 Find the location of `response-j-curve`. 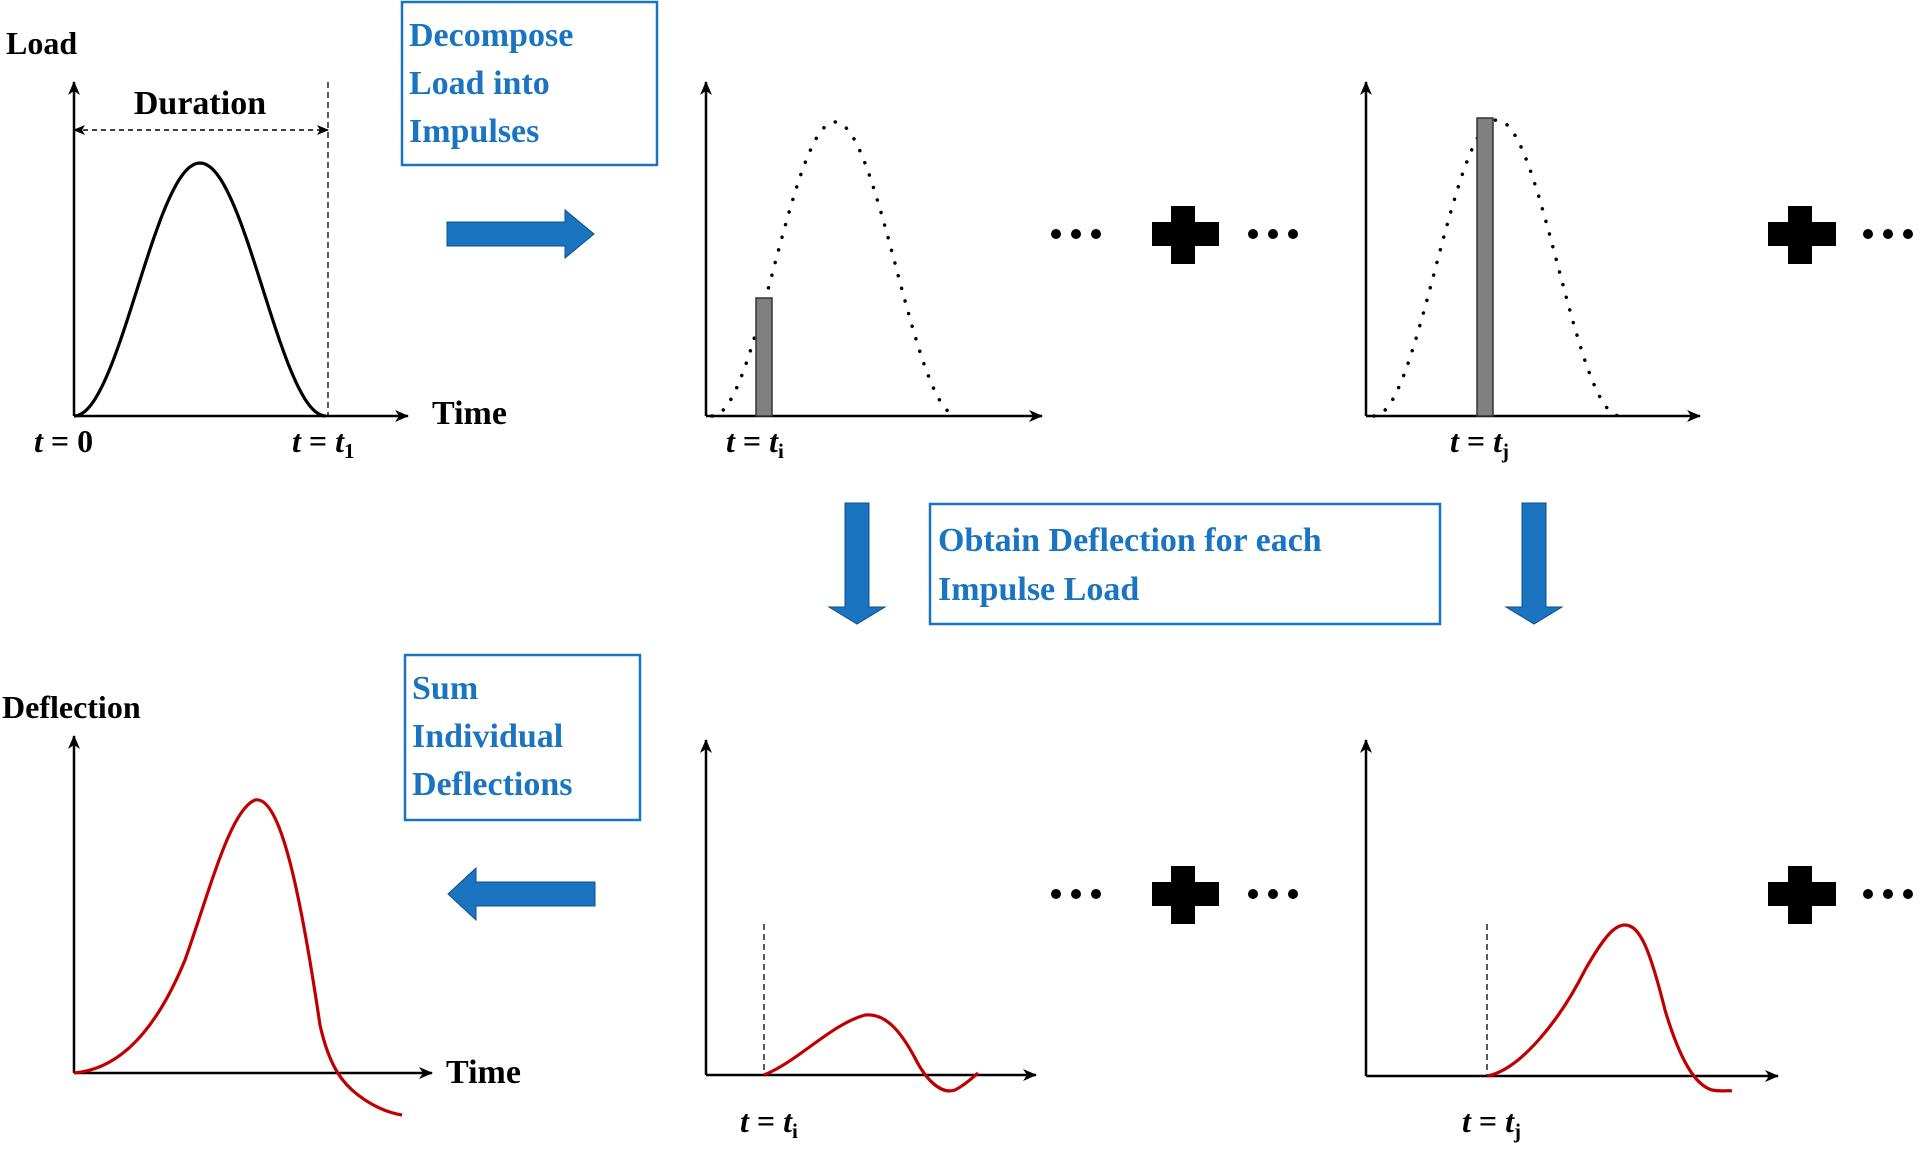

response-j-curve is located at coordinates (1609, 1008).